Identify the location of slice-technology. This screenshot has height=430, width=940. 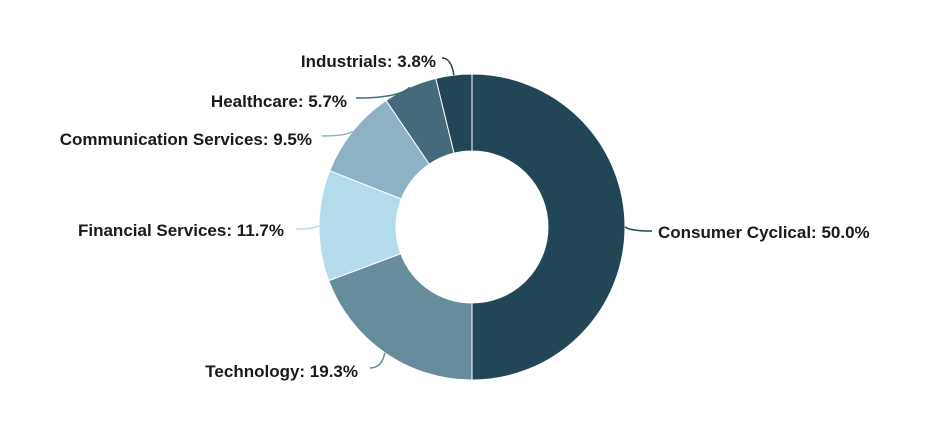
(400, 316).